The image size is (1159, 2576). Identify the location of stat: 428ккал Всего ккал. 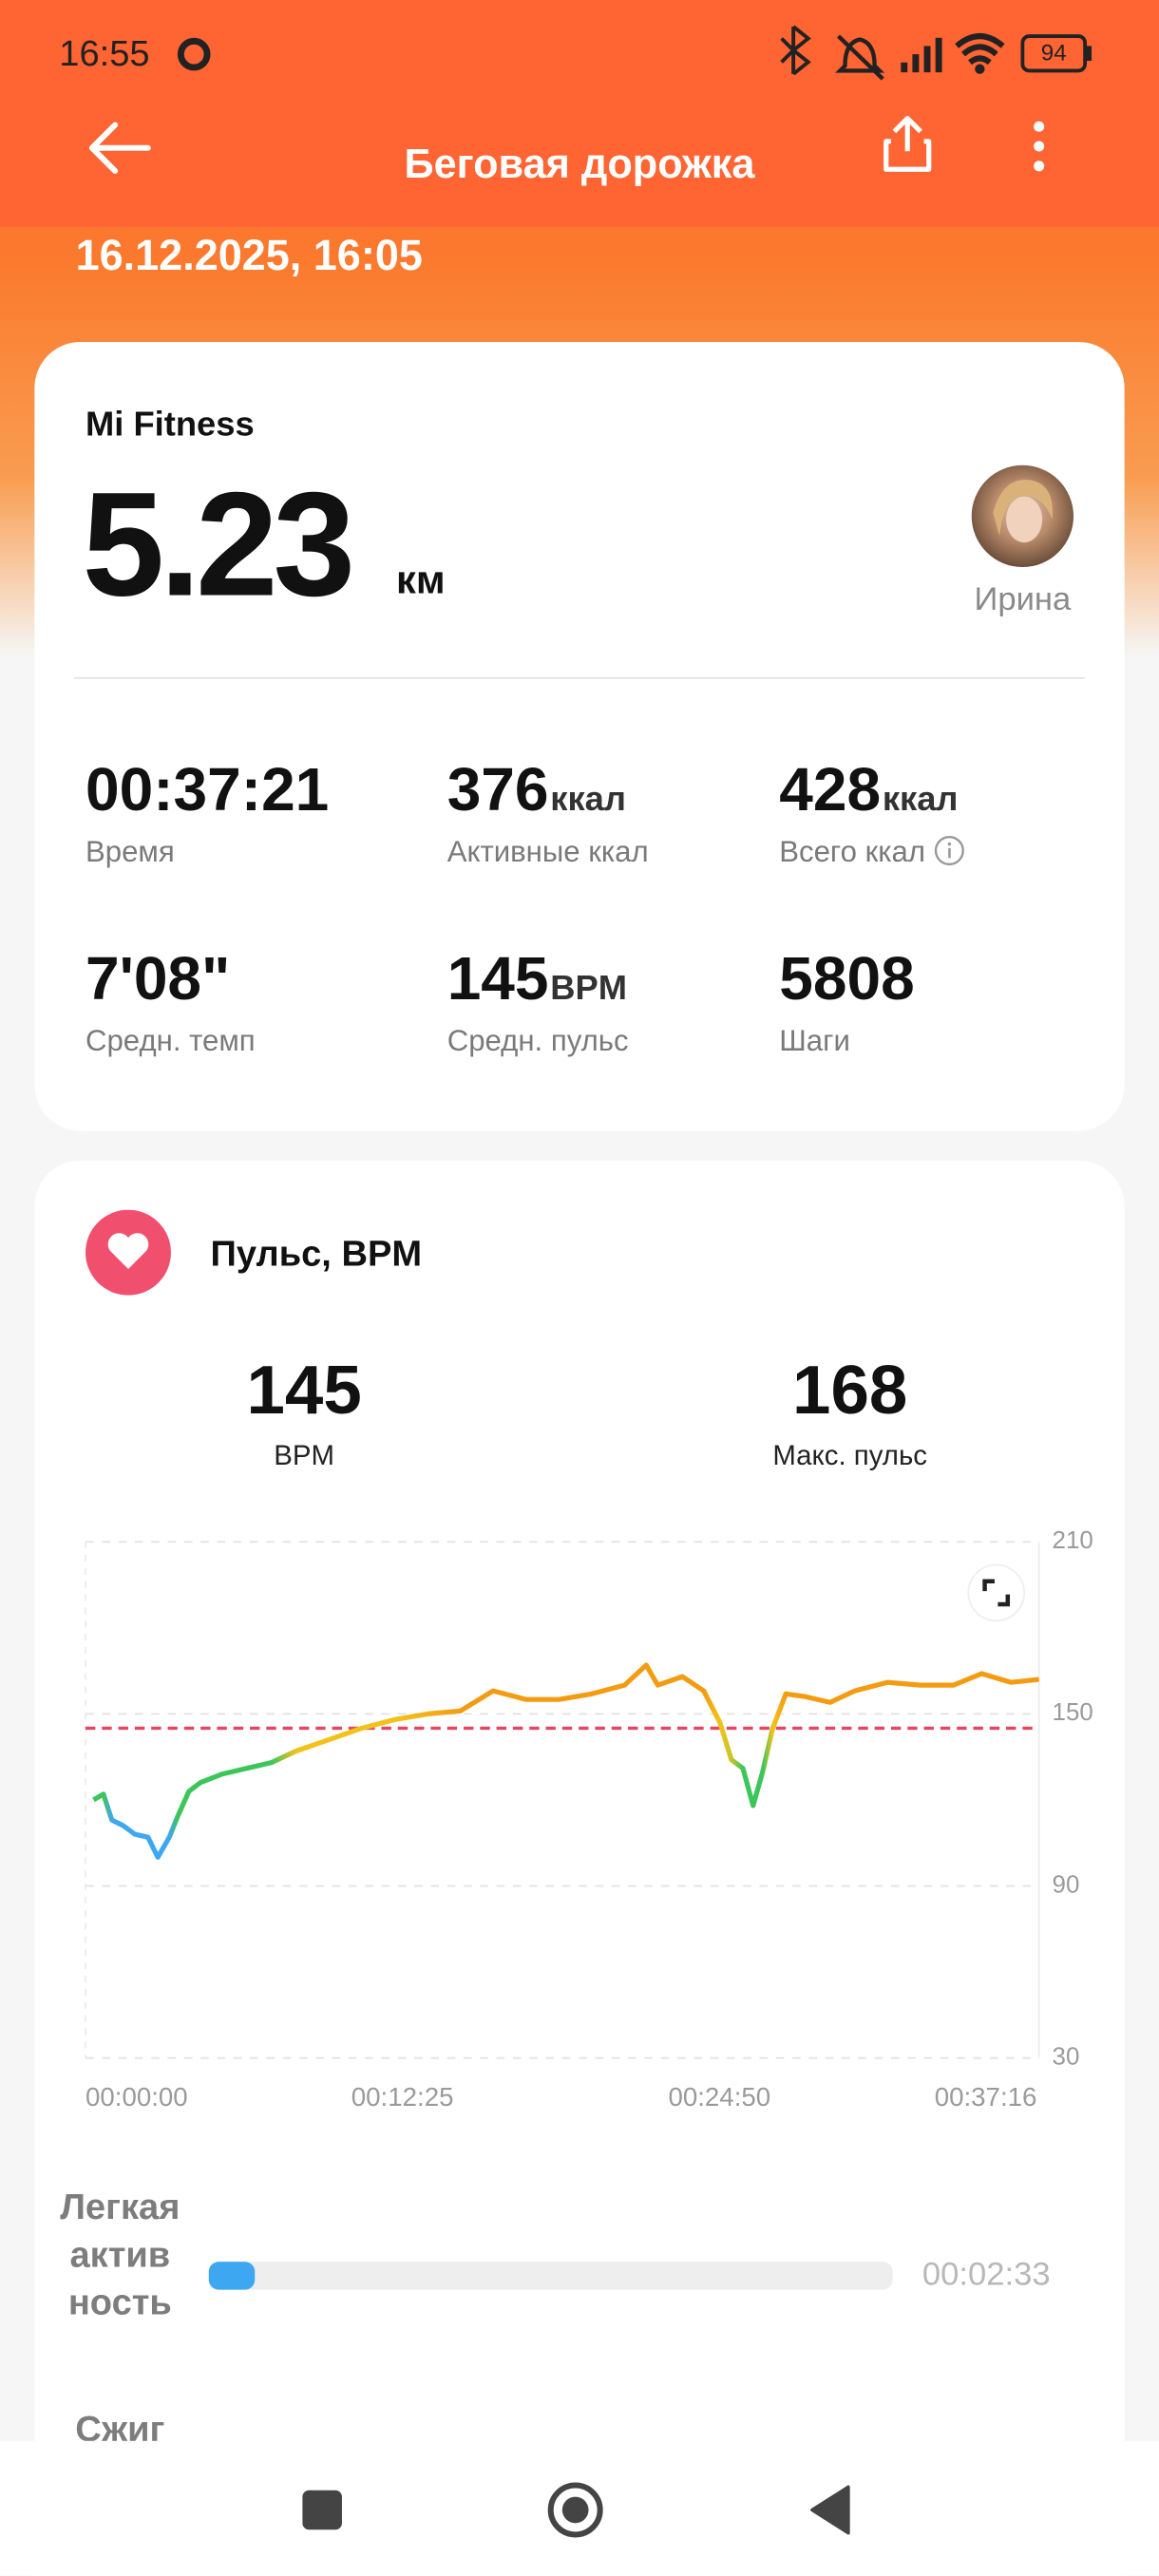
(871, 812).